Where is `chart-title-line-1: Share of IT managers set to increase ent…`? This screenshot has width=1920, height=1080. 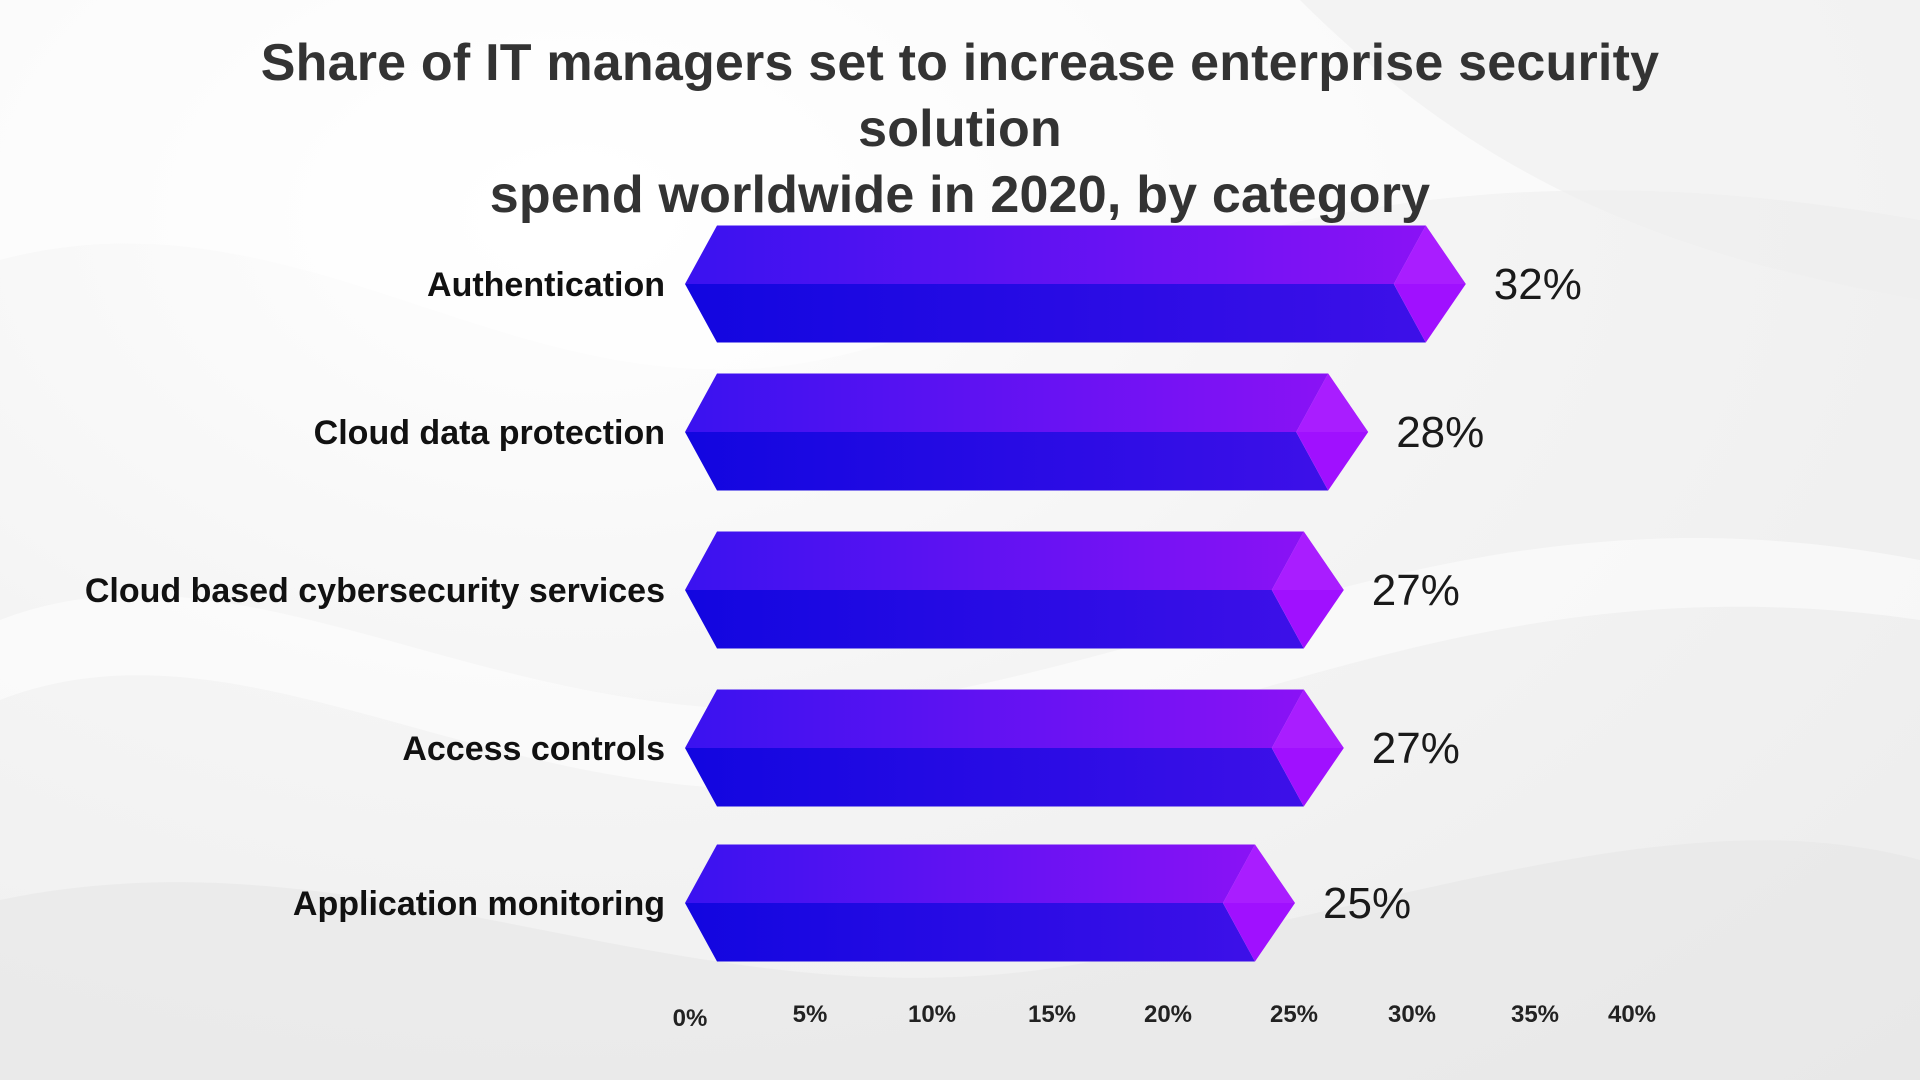 chart-title-line-1: Share of IT managers set to increase ent… is located at coordinates (960, 96).